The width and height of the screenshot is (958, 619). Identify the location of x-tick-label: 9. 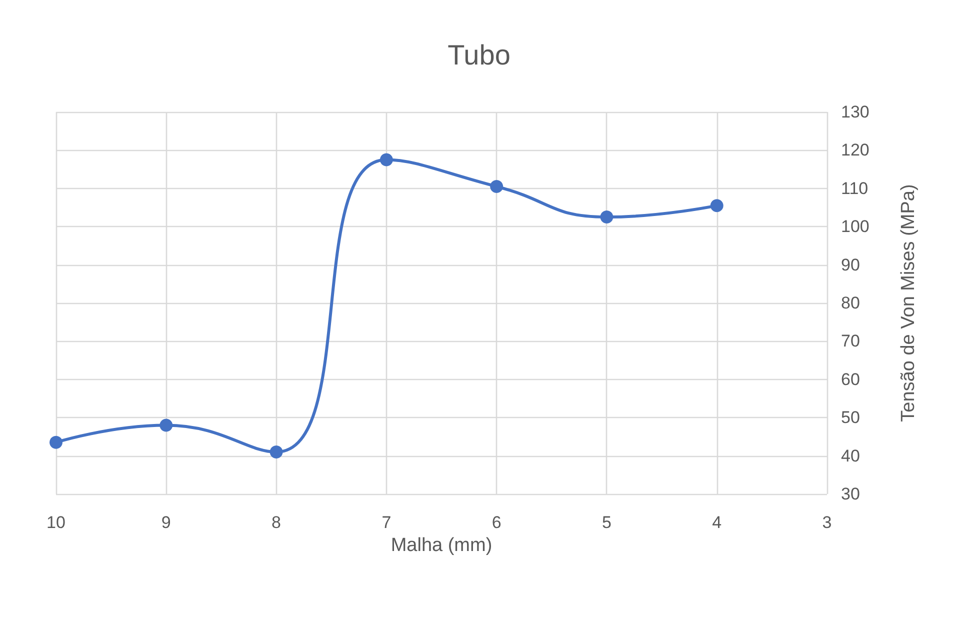
(166, 522).